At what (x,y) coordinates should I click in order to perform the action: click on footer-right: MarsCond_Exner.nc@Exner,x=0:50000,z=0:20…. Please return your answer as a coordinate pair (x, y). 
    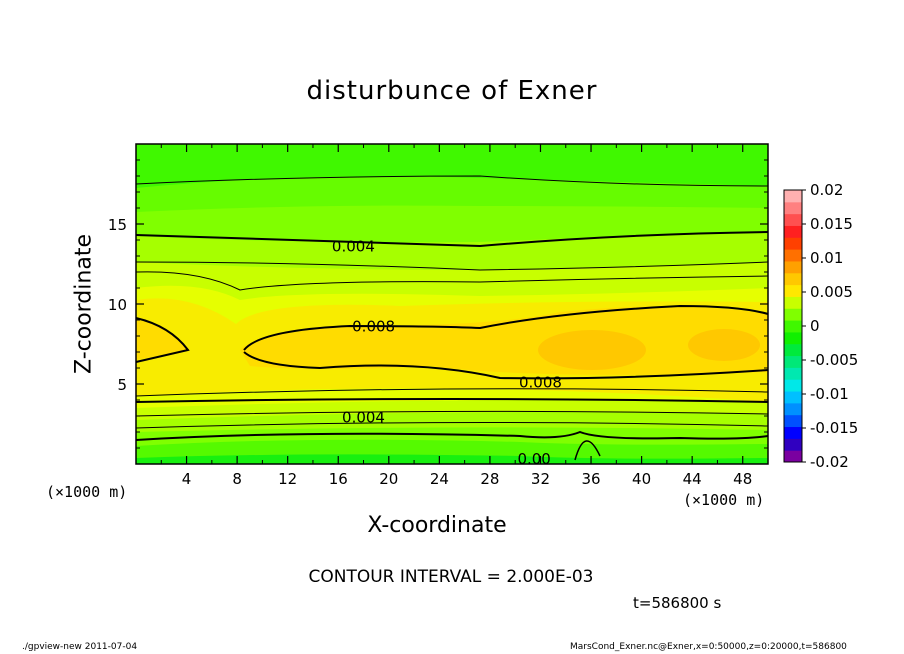
    Looking at the image, I should click on (708, 647).